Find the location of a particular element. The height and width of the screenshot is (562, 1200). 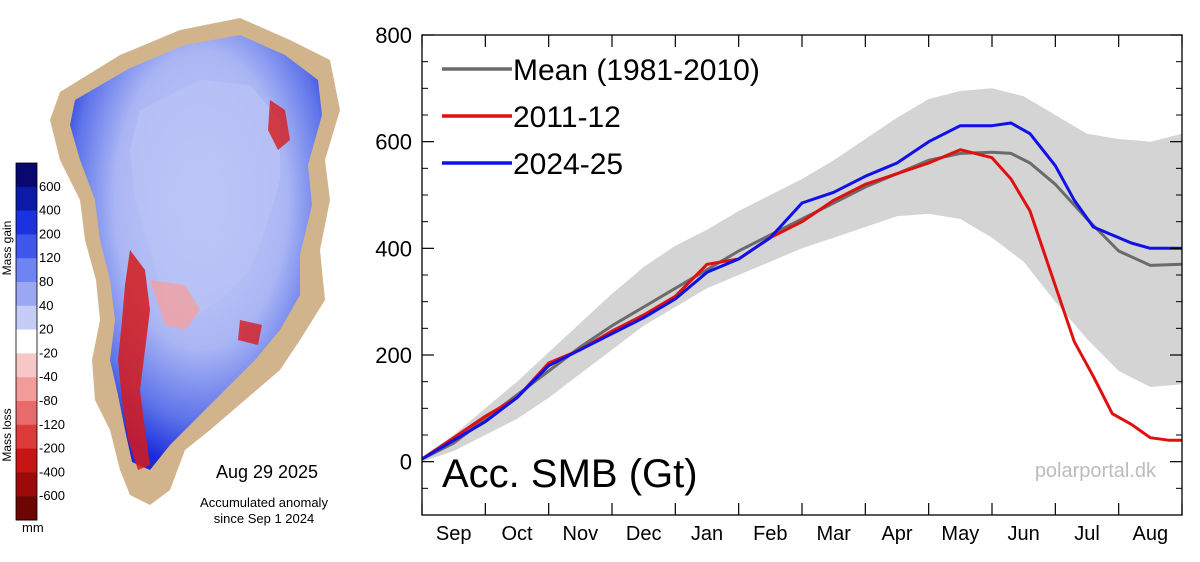

colorbar-tick-label: 20 is located at coordinates (46, 329).